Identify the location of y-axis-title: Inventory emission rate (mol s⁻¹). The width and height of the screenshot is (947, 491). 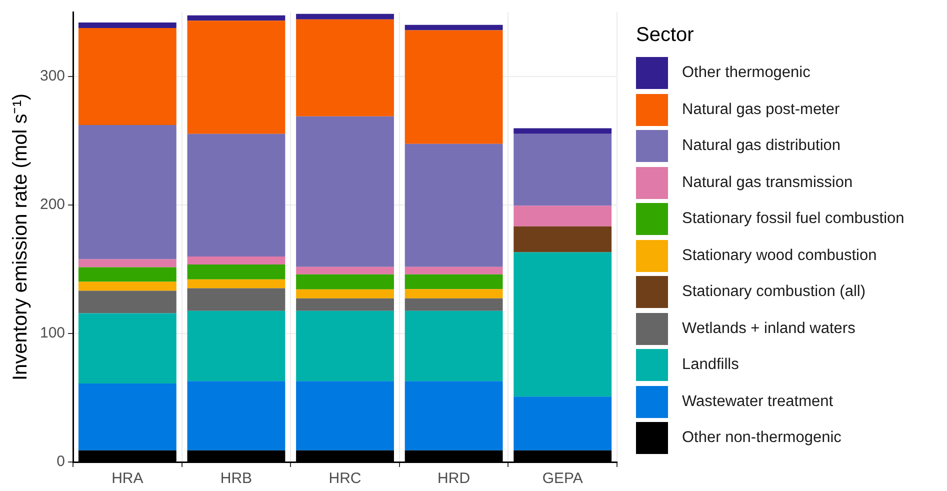
(21, 237).